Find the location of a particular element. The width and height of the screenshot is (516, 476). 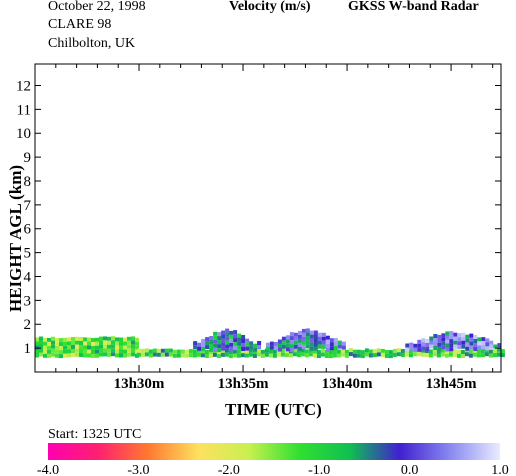

x-tick-label: 13h40m is located at coordinates (347, 384).